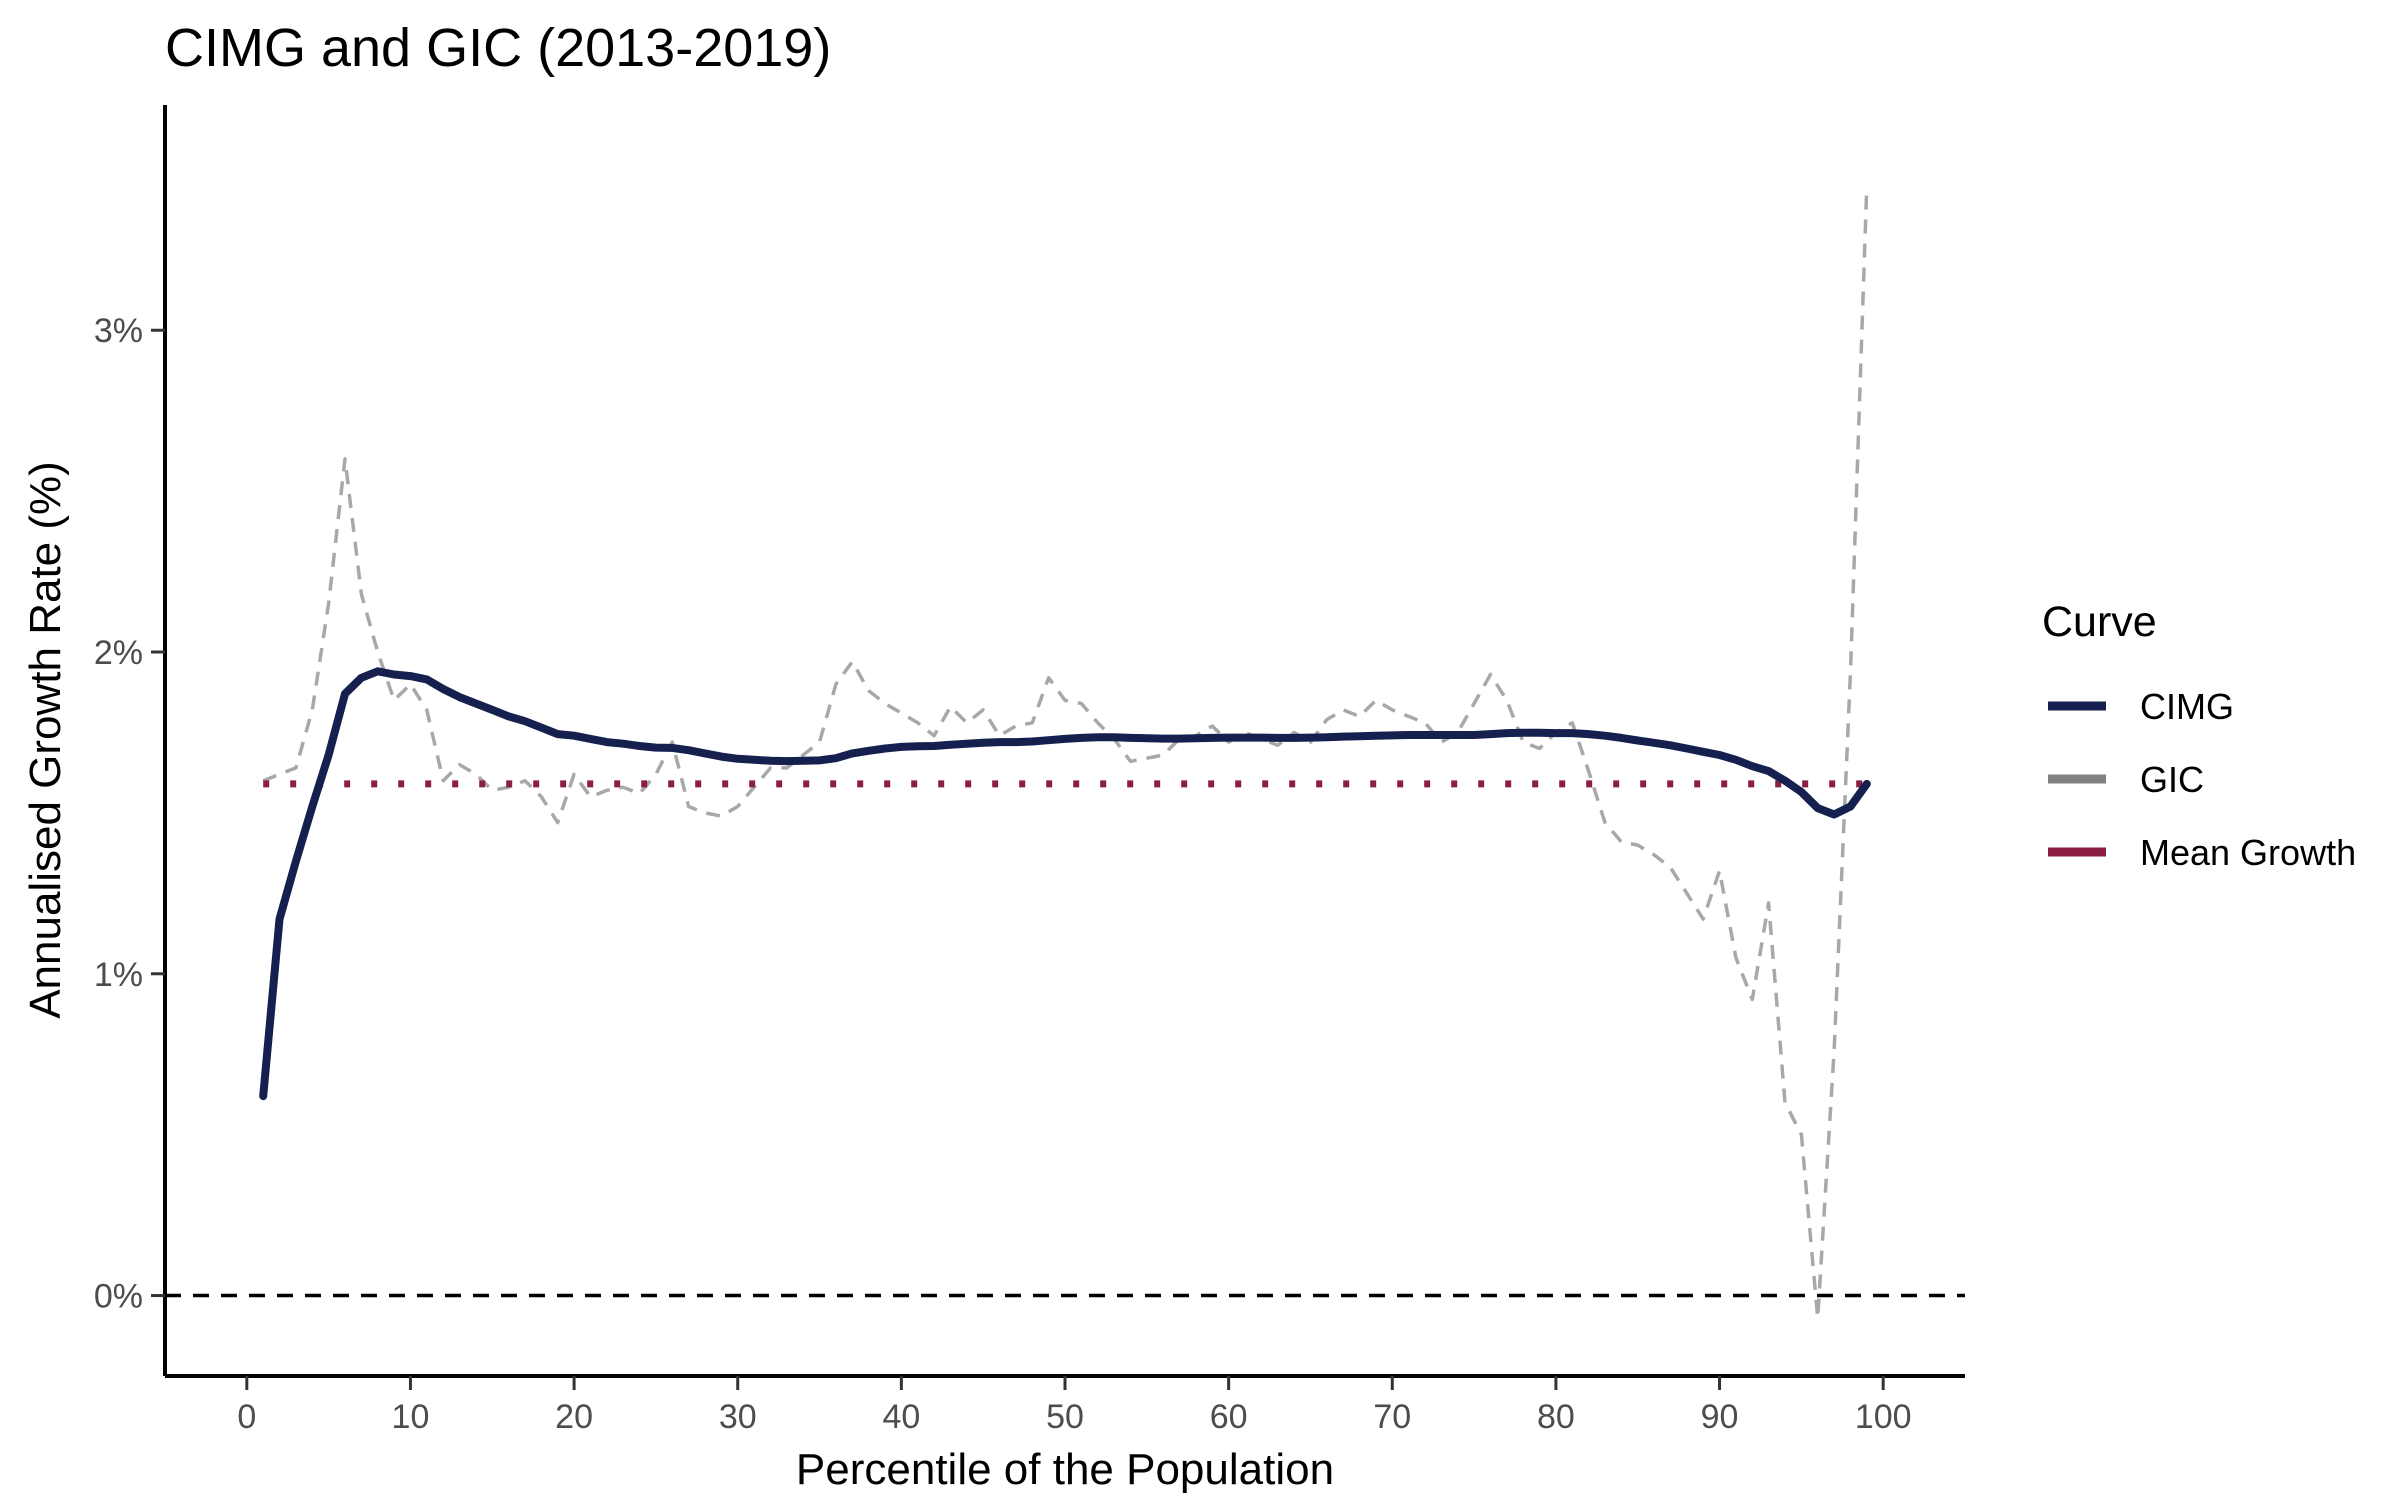 This screenshot has width=2400, height=1500. What do you see at coordinates (118, 331) in the screenshot?
I see `y-tick-label: 3%` at bounding box center [118, 331].